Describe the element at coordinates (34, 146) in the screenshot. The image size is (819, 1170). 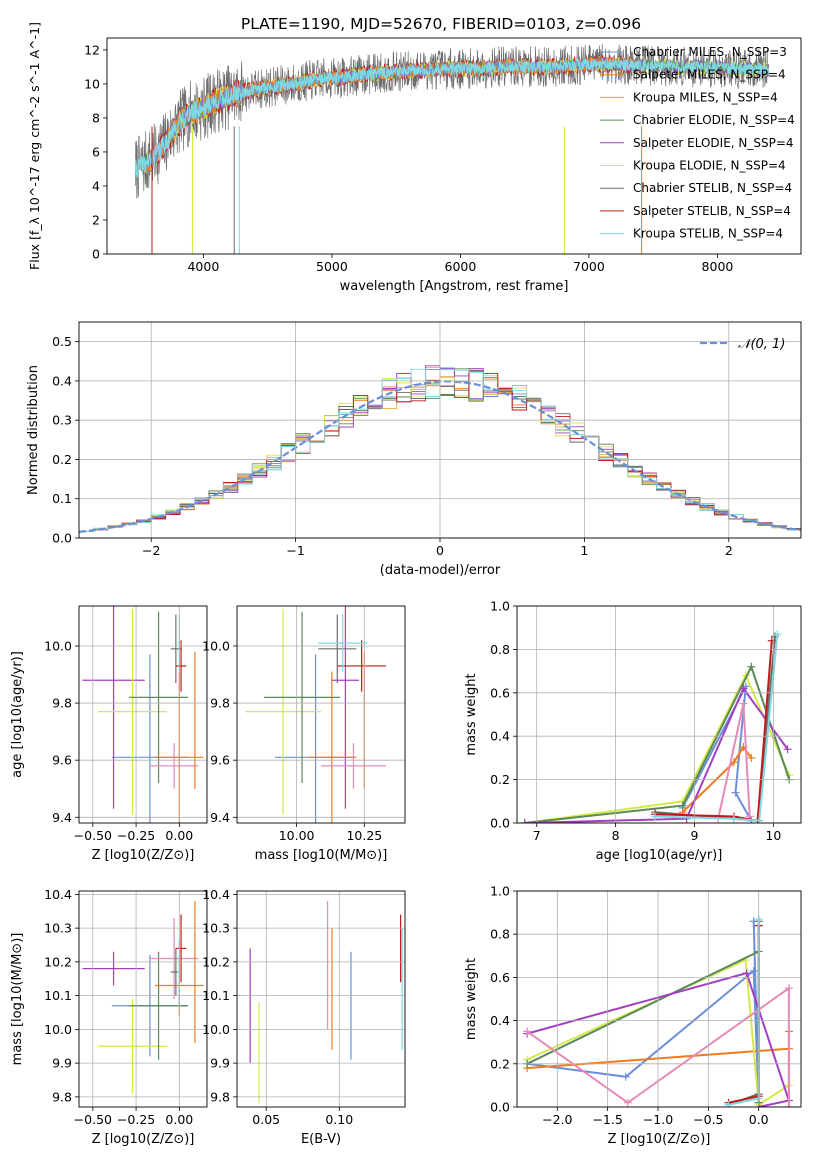
I see `y-axis-label: Flux [f_λ 10^-17 erg cm^-2 s^-1 A^-1]` at that location.